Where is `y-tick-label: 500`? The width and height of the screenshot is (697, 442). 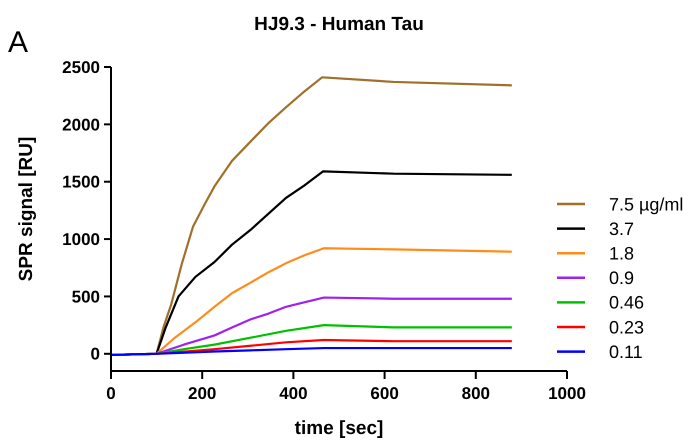
y-tick-label: 500 is located at coordinates (86, 296).